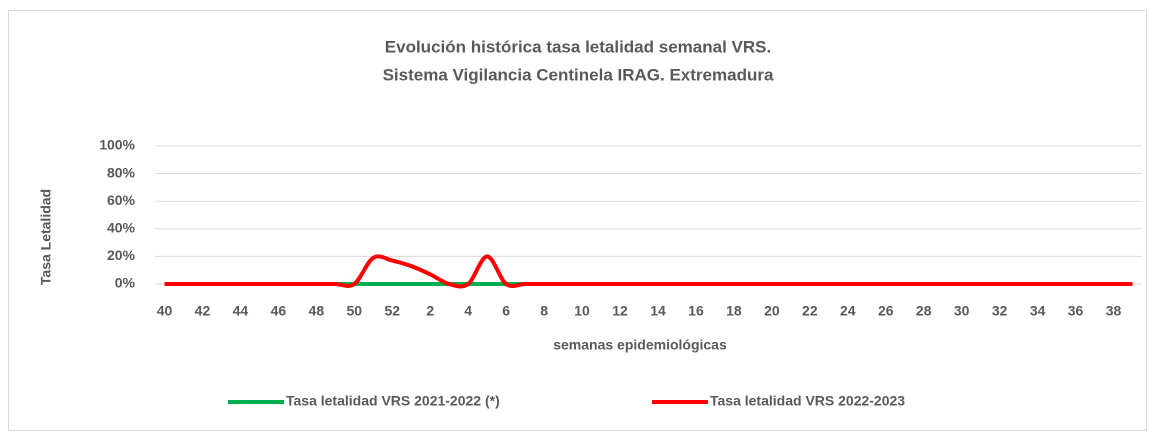 The image size is (1155, 435). I want to click on x-tick-label: 44, so click(241, 311).